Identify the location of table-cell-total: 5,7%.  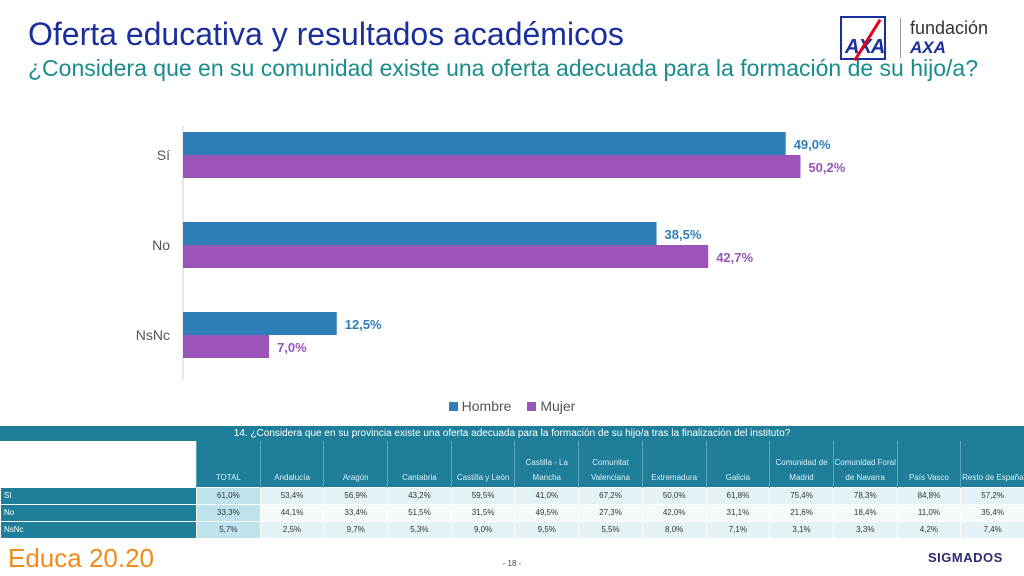
(228, 529).